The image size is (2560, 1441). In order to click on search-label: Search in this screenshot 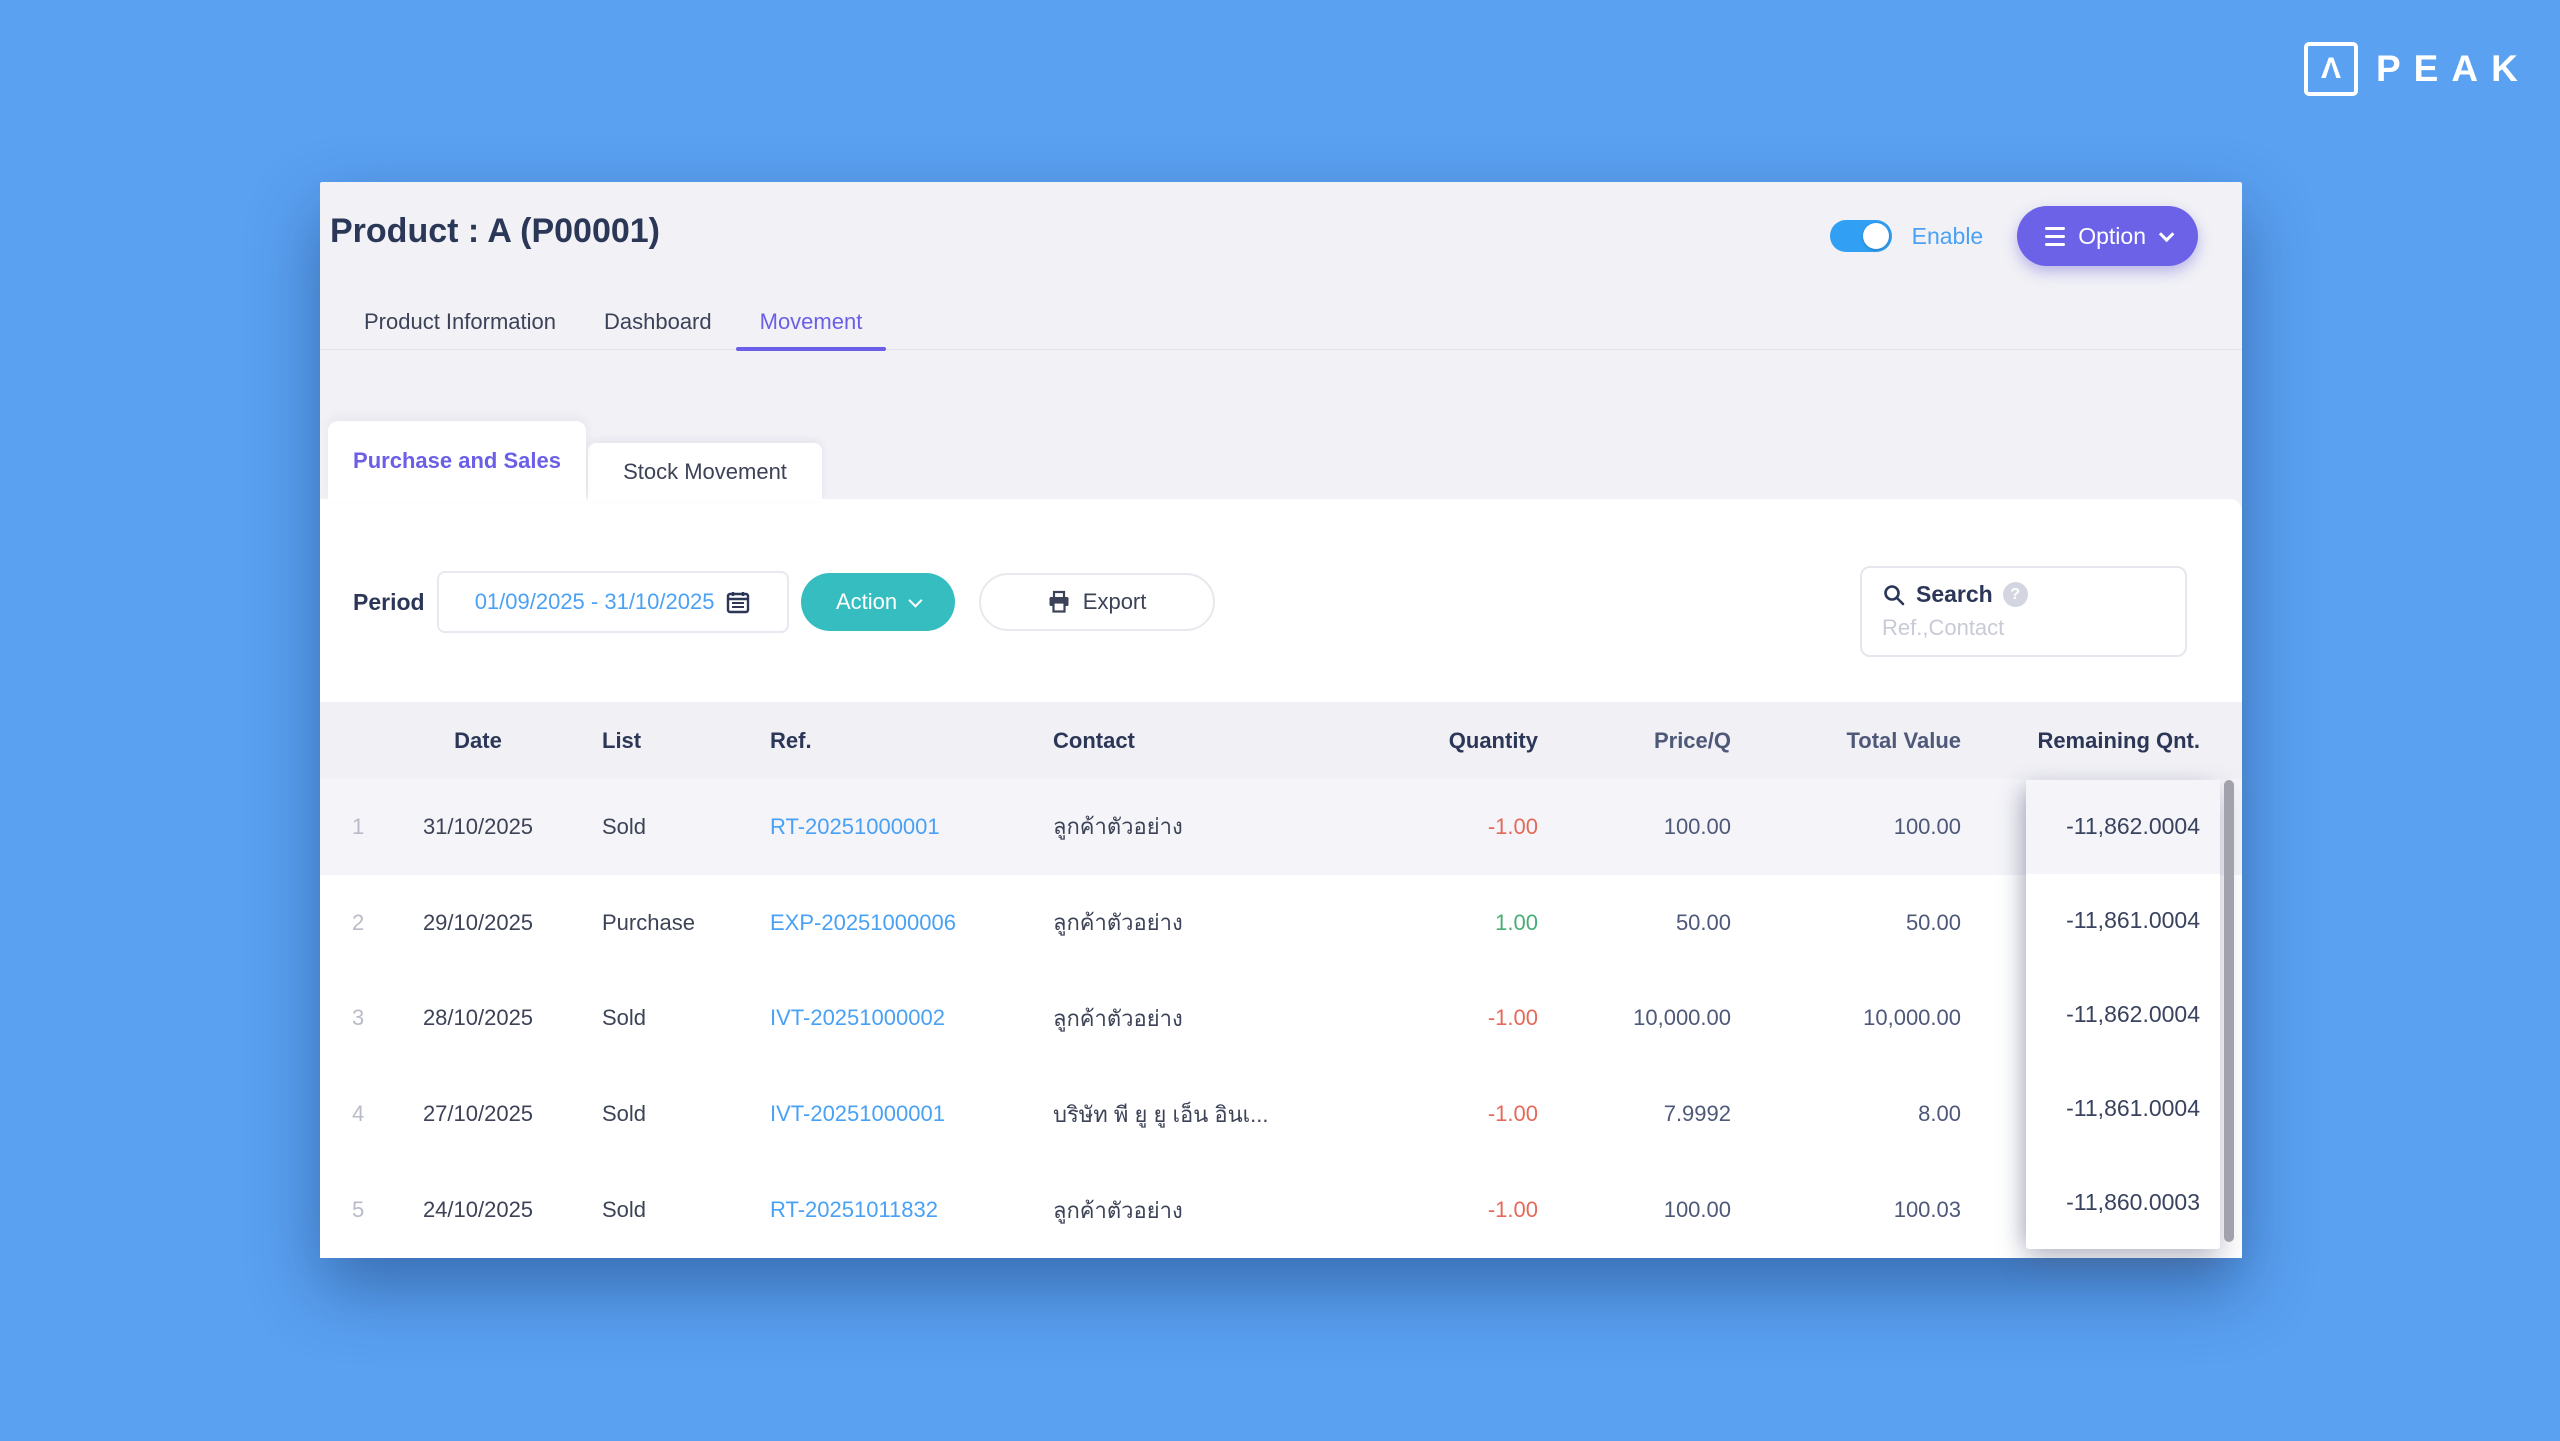, I will do `click(1954, 594)`.